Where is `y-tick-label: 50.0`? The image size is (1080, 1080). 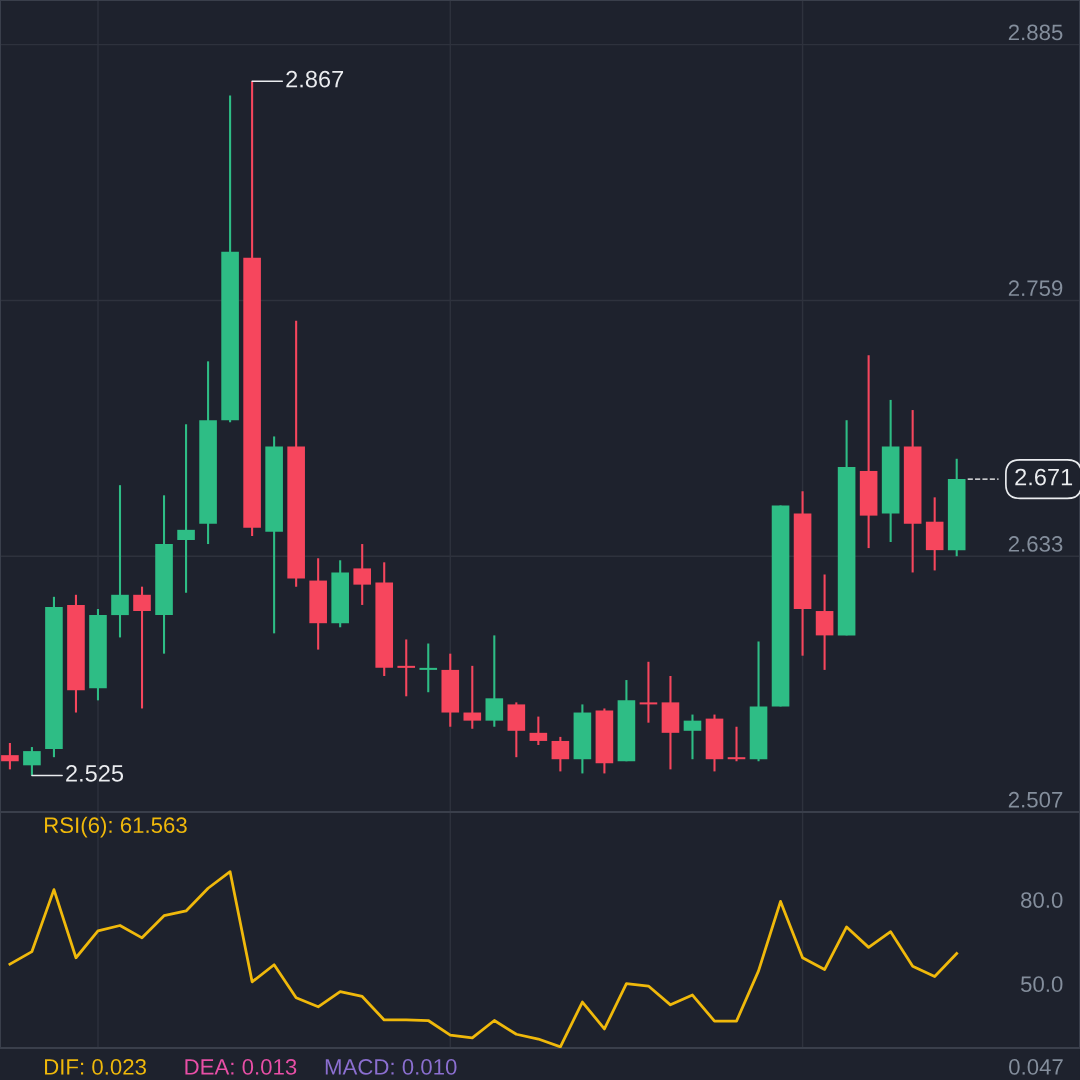
y-tick-label: 50.0 is located at coordinates (1041, 984).